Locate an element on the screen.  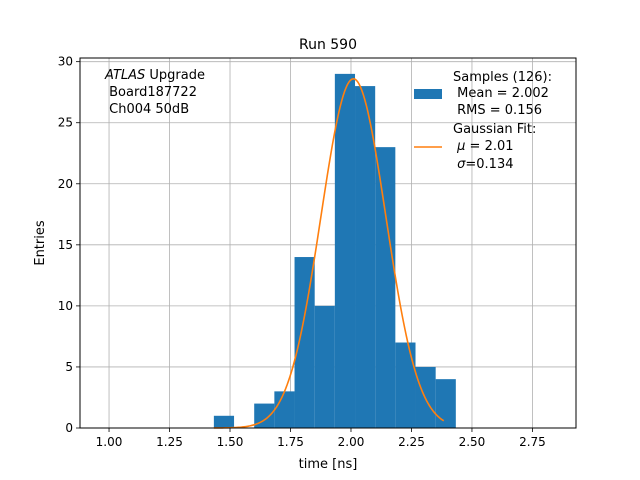
chart-title: Run 590 is located at coordinates (328, 45).